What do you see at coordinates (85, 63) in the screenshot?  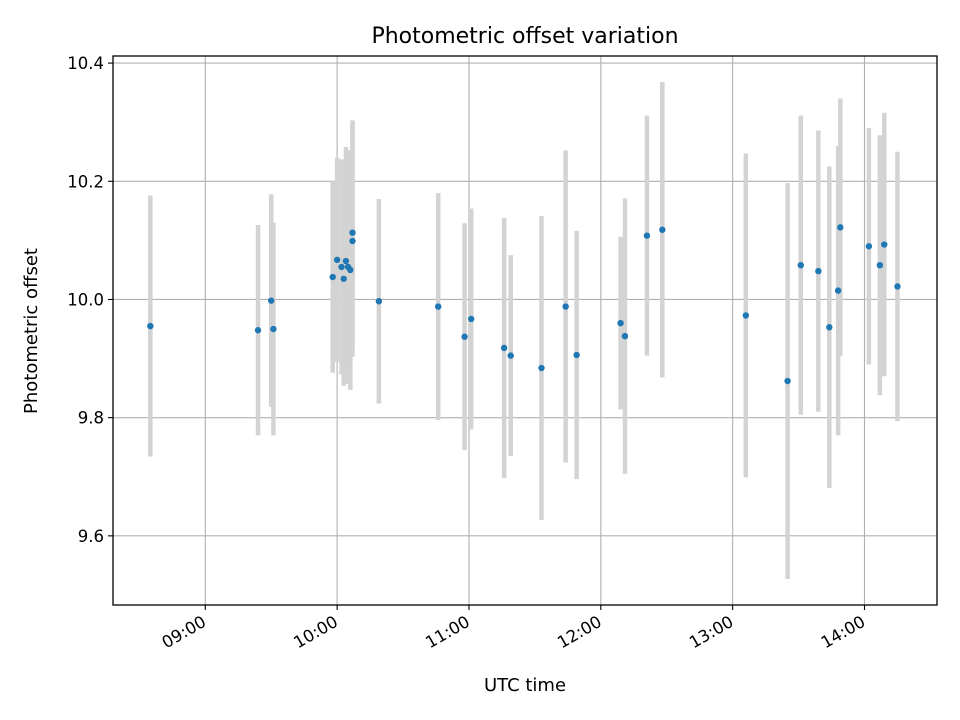 I see `y-tick-label: 10.4` at bounding box center [85, 63].